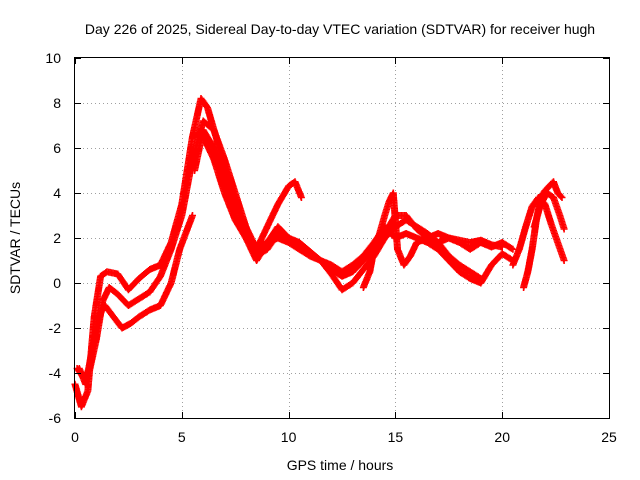  I want to click on y-tick-label: 8, so click(57, 103).